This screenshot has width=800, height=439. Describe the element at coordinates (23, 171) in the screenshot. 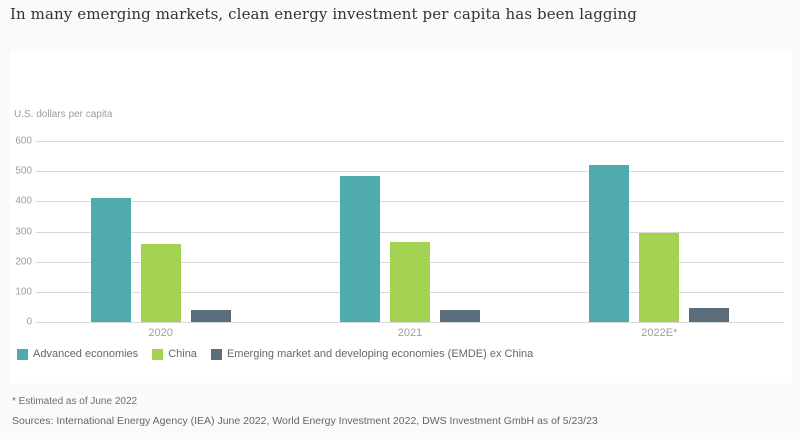

I see `y-tick-label: 500` at that location.